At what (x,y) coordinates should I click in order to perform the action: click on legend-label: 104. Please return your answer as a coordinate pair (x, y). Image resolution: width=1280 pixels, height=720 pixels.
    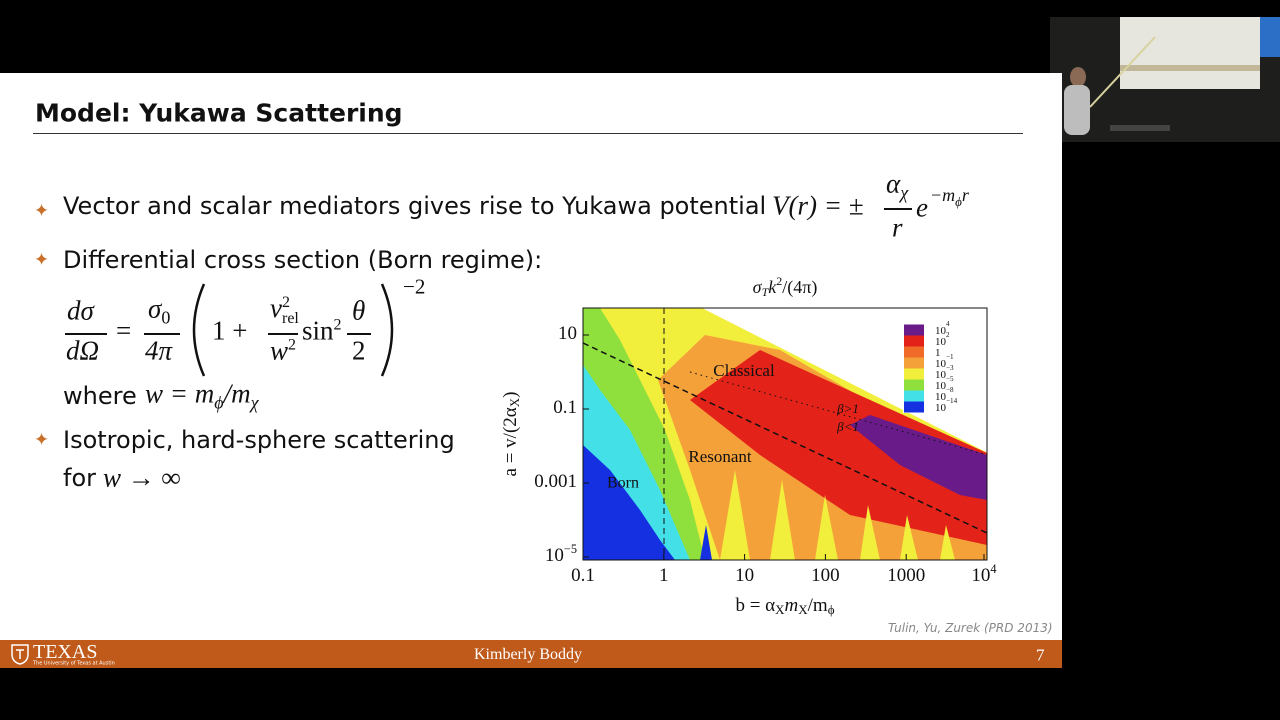
    Looking at the image, I should click on (942, 328).